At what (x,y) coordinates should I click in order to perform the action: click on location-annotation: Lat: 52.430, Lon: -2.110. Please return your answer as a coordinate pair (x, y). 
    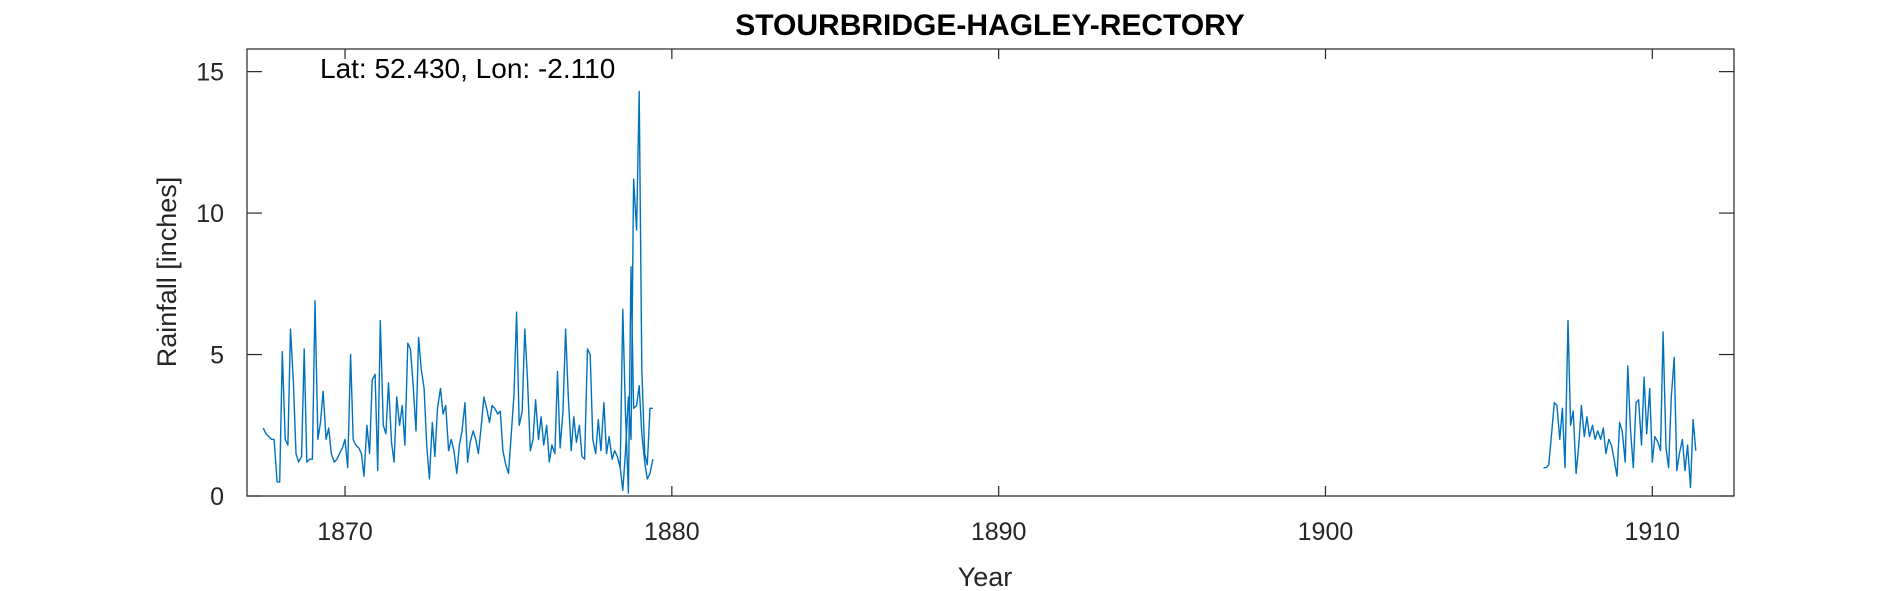
    Looking at the image, I should click on (467, 68).